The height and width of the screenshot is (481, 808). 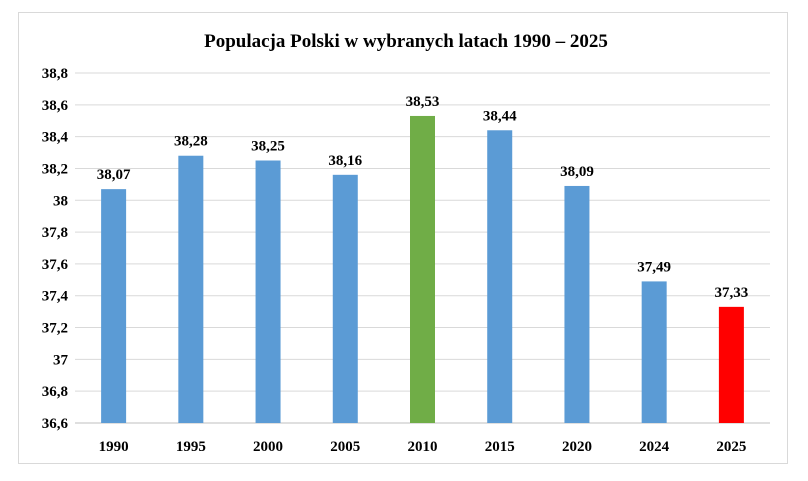 What do you see at coordinates (345, 298) in the screenshot?
I see `bar-2005` at bounding box center [345, 298].